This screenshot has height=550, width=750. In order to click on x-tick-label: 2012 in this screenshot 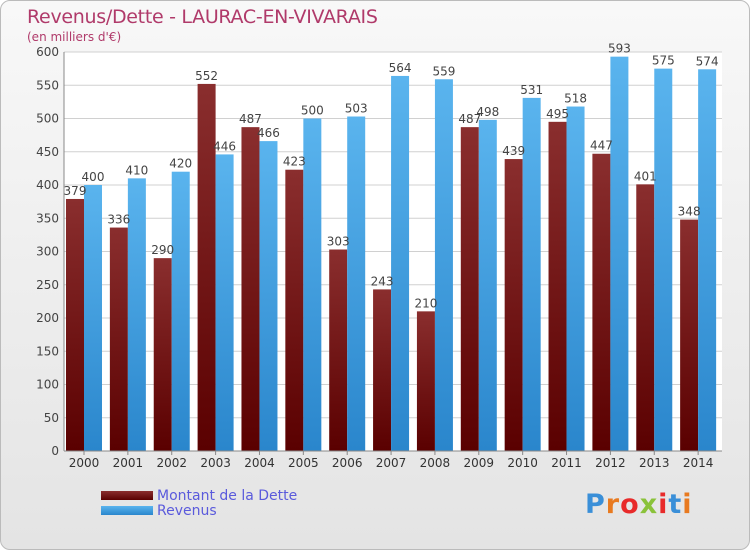, I will do `click(610, 463)`.